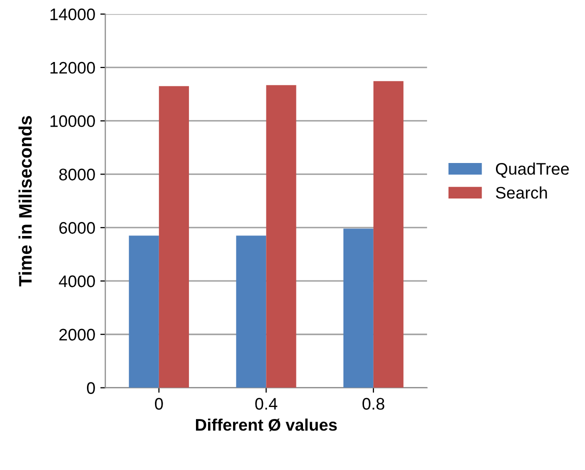 Image resolution: width=585 pixels, height=470 pixels. Describe the element at coordinates (373, 404) in the screenshot. I see `x-tick-label: 0.8` at that location.